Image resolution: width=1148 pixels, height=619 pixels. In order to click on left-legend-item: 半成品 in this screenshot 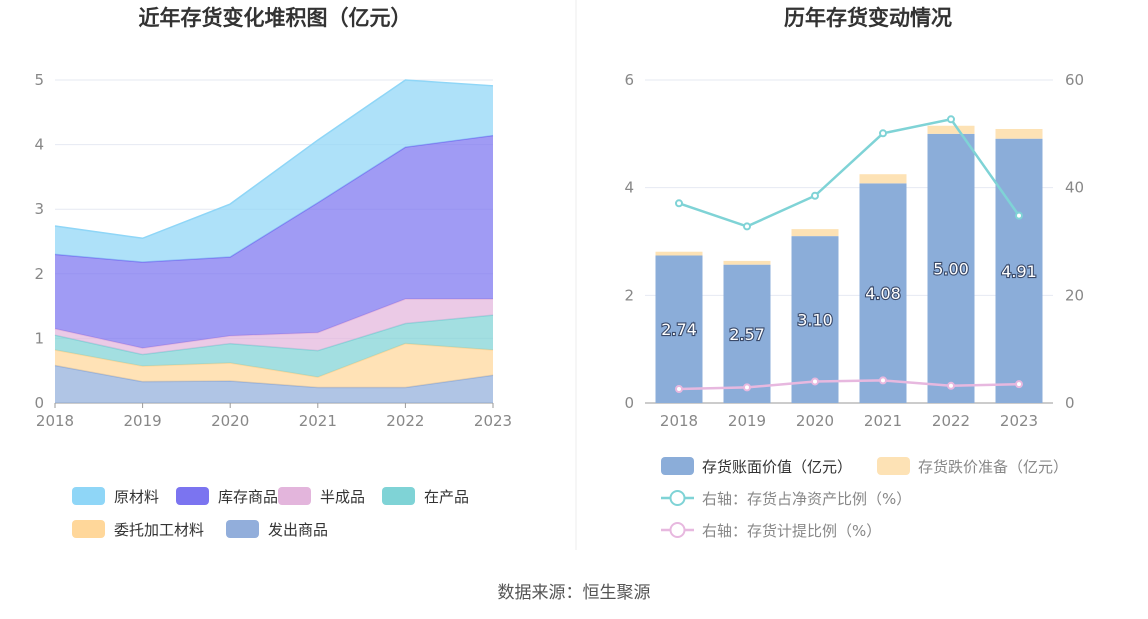, I will do `click(321, 496)`.